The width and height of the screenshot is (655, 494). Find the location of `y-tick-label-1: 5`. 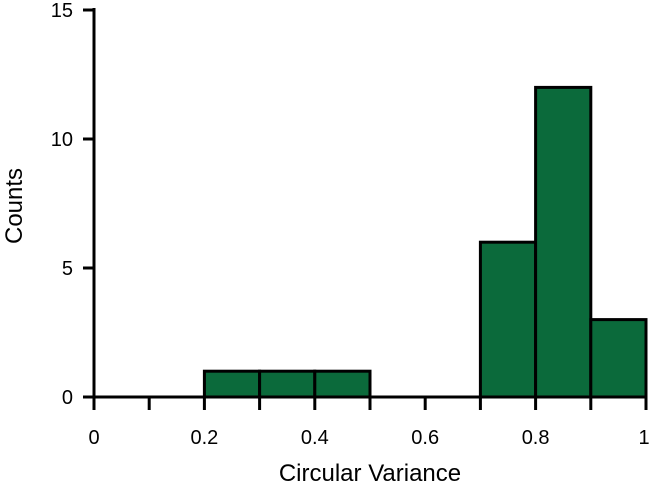

y-tick-label-1: 5 is located at coordinates (67, 269).